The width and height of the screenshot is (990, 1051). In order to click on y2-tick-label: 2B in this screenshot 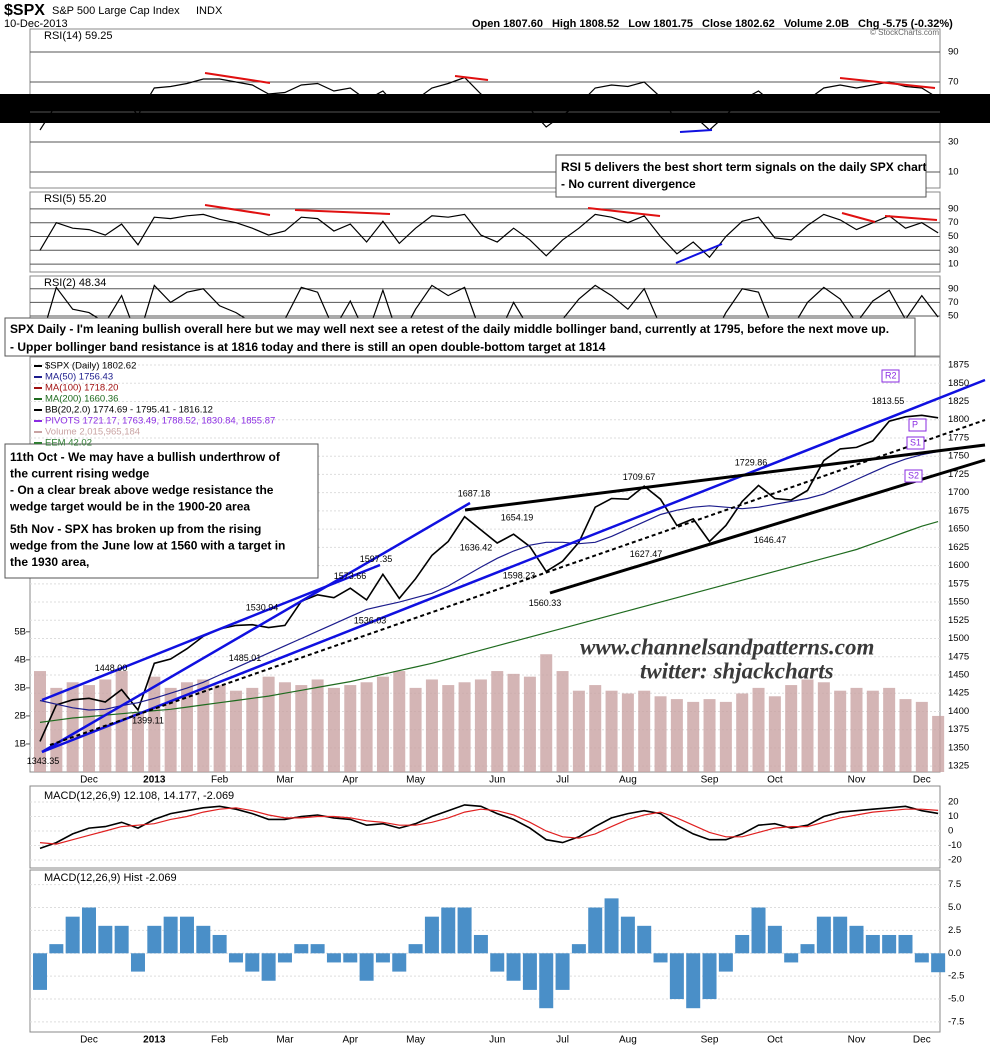, I will do `click(20, 715)`.